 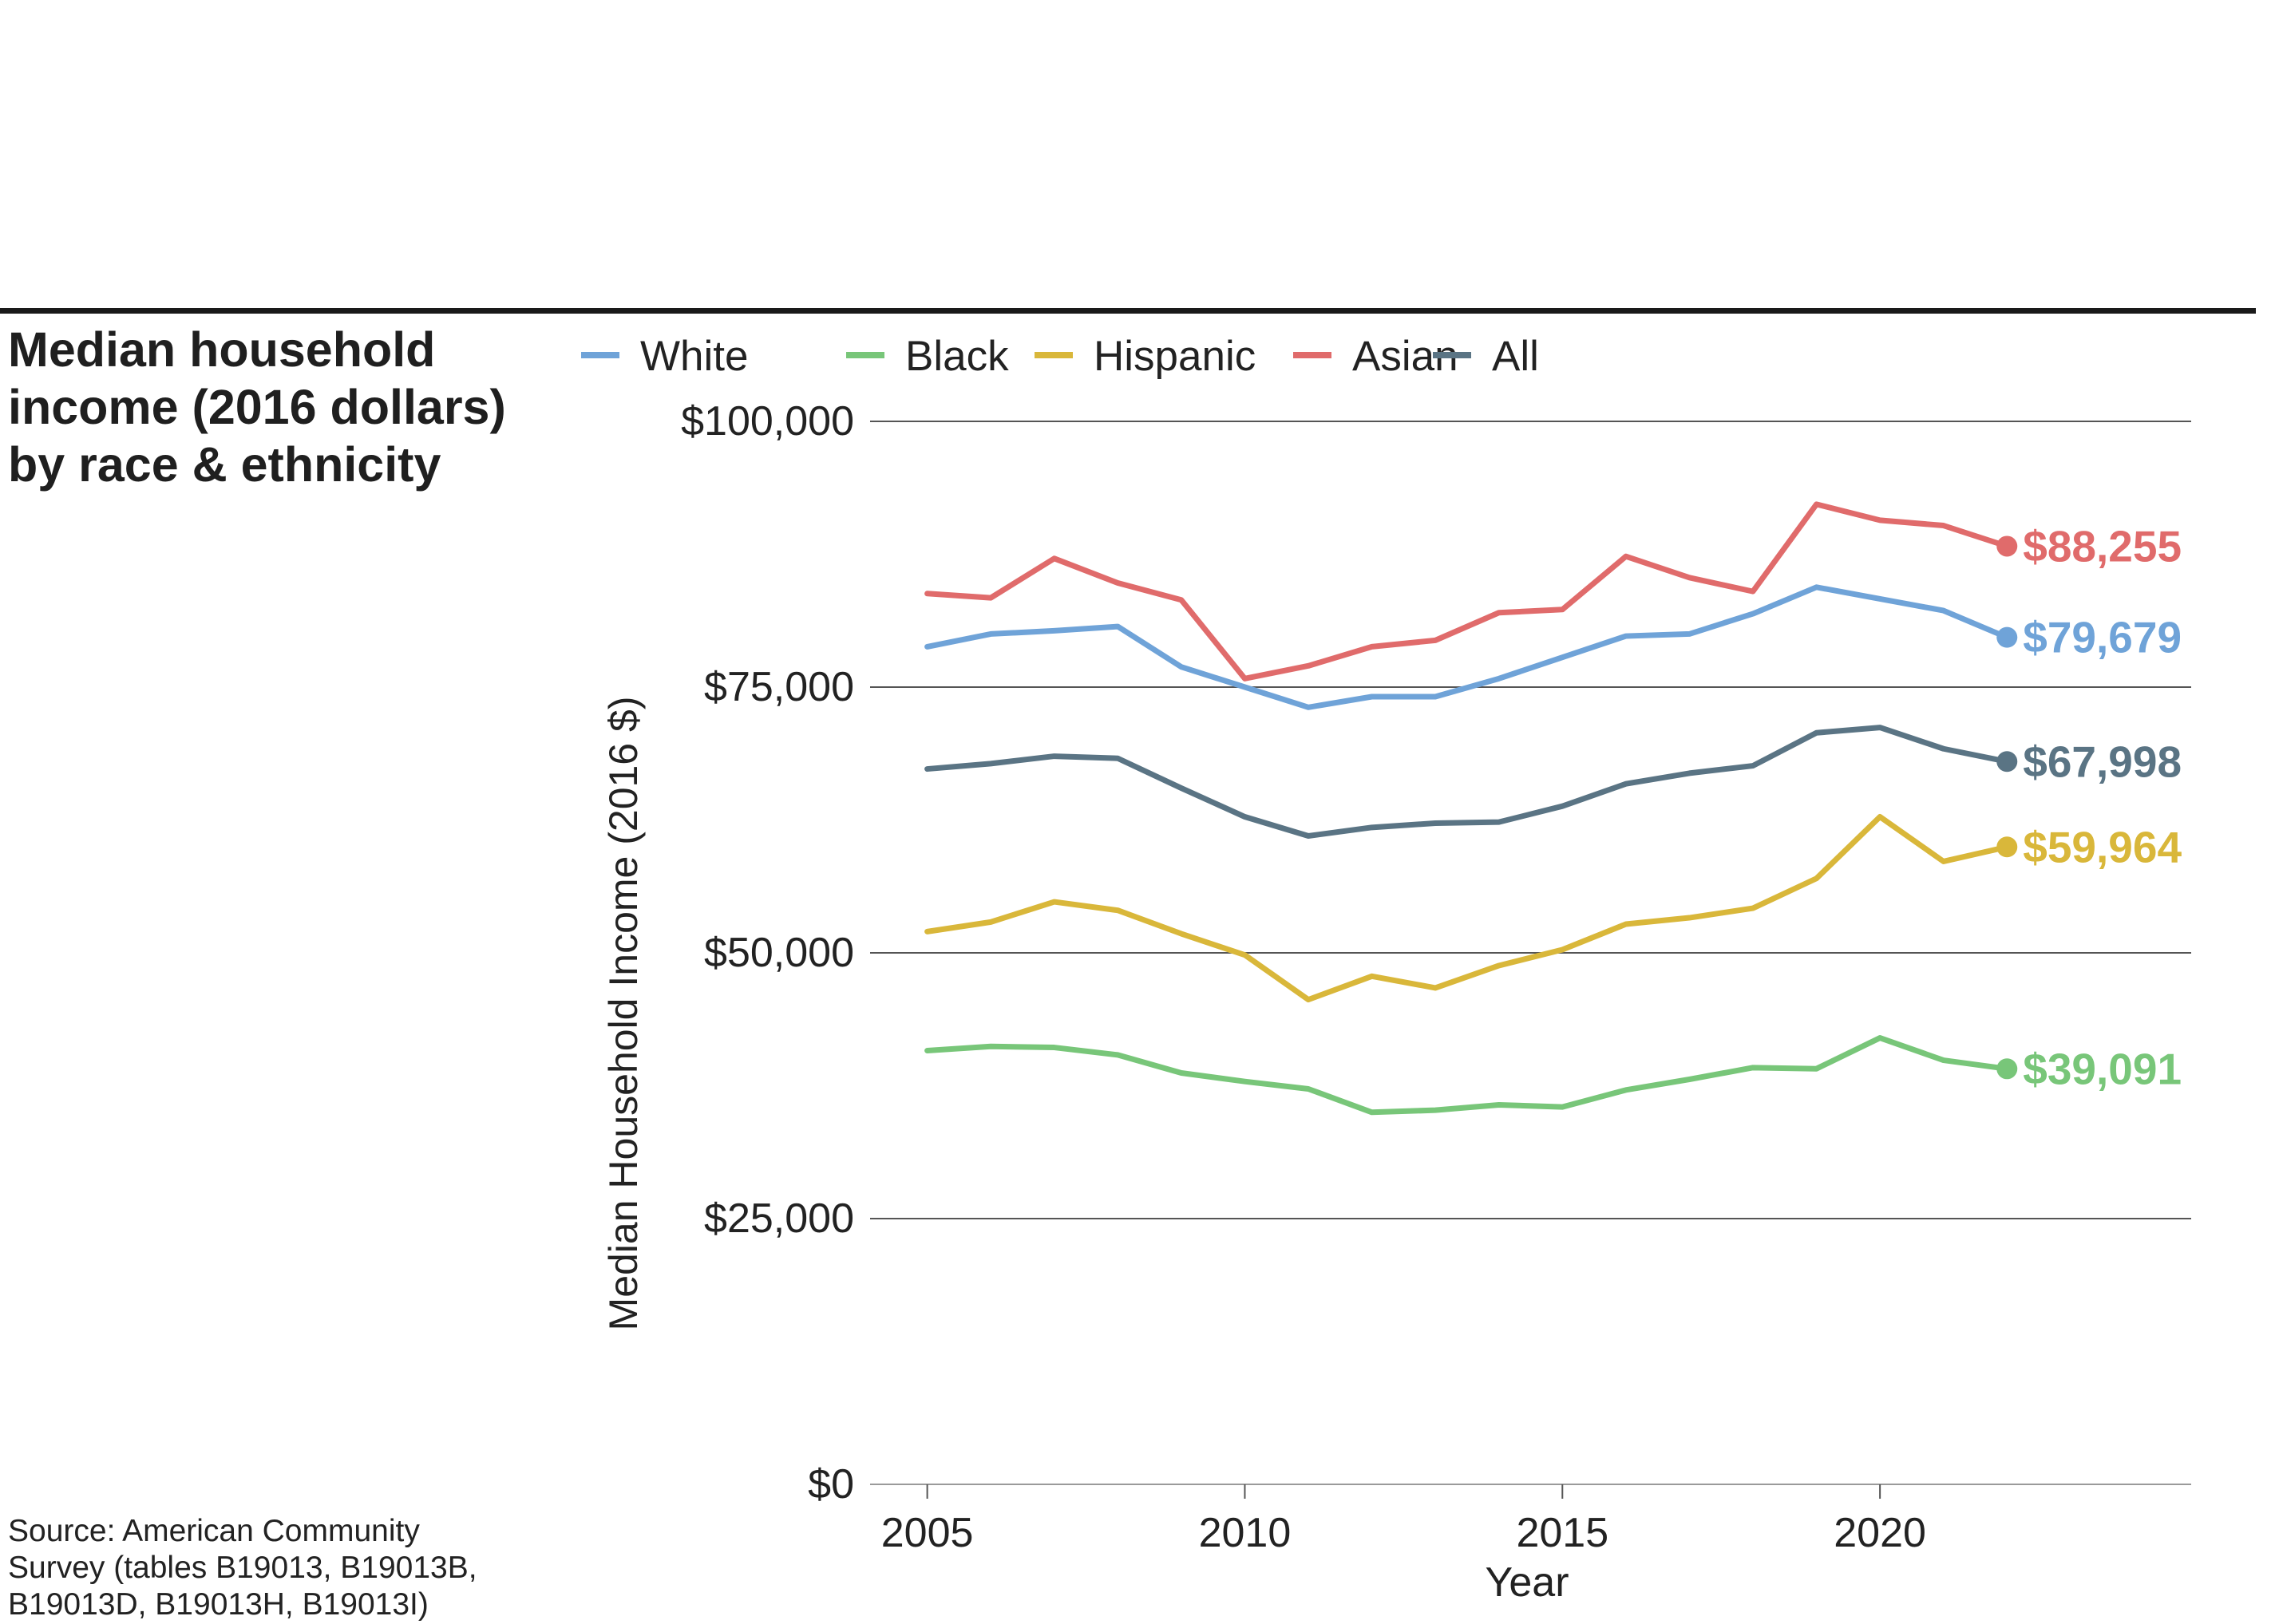 What do you see at coordinates (1467, 647) in the screenshot?
I see `series-line-white` at bounding box center [1467, 647].